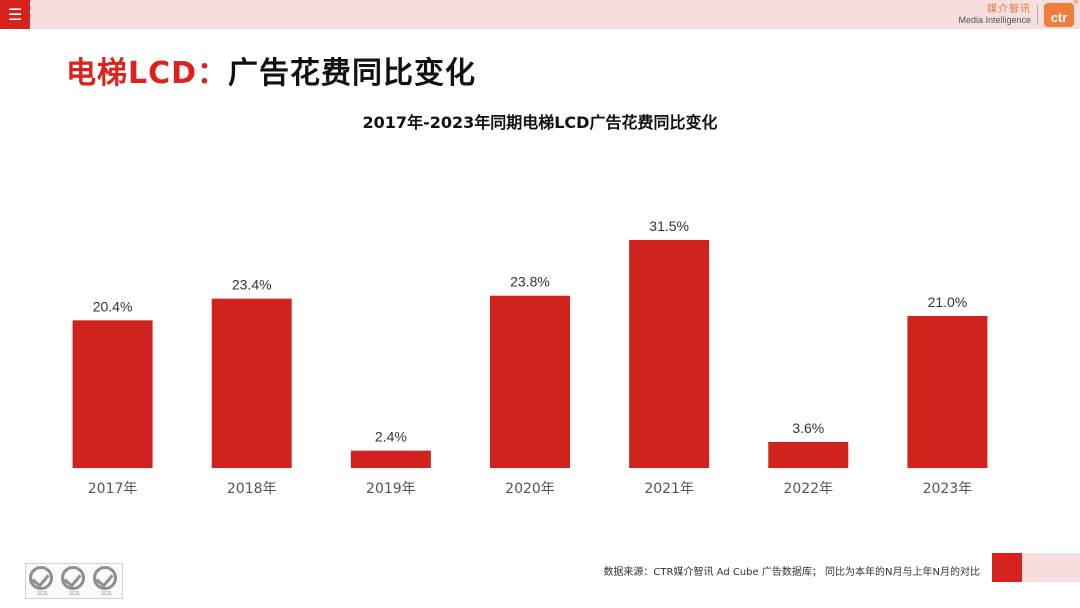 This screenshot has width=1080, height=608. I want to click on x-tick-label: 2022年, so click(808, 489).